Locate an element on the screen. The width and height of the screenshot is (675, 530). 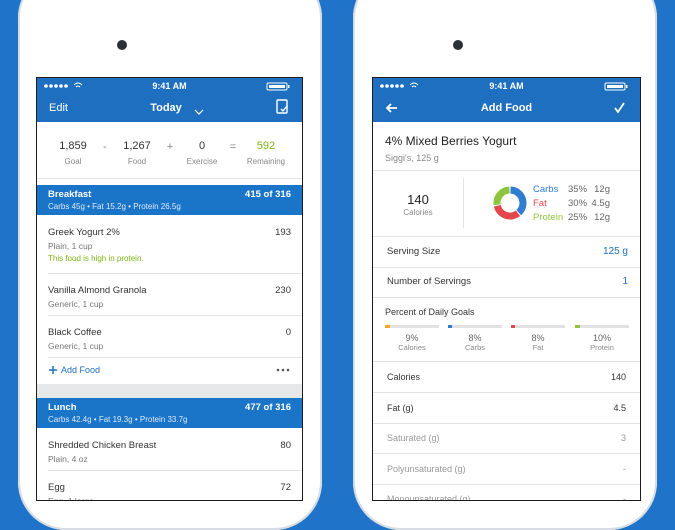
nutrient-name: Calories is located at coordinates (404, 377).